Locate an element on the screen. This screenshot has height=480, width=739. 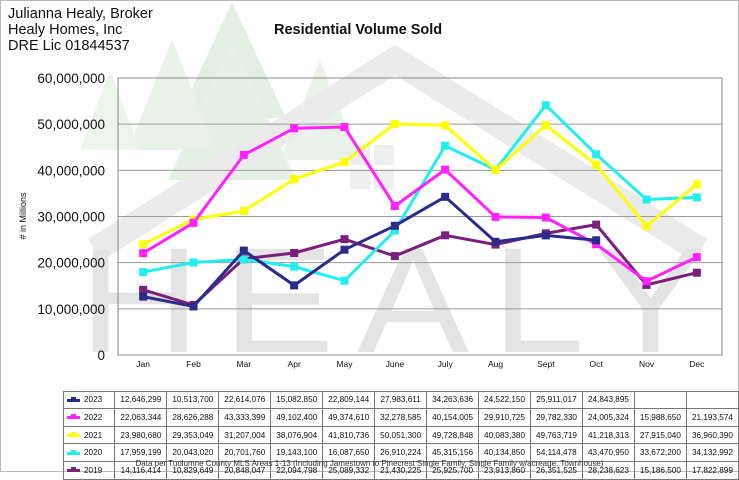
chart-title: Residential Volume Sold is located at coordinates (358, 30).